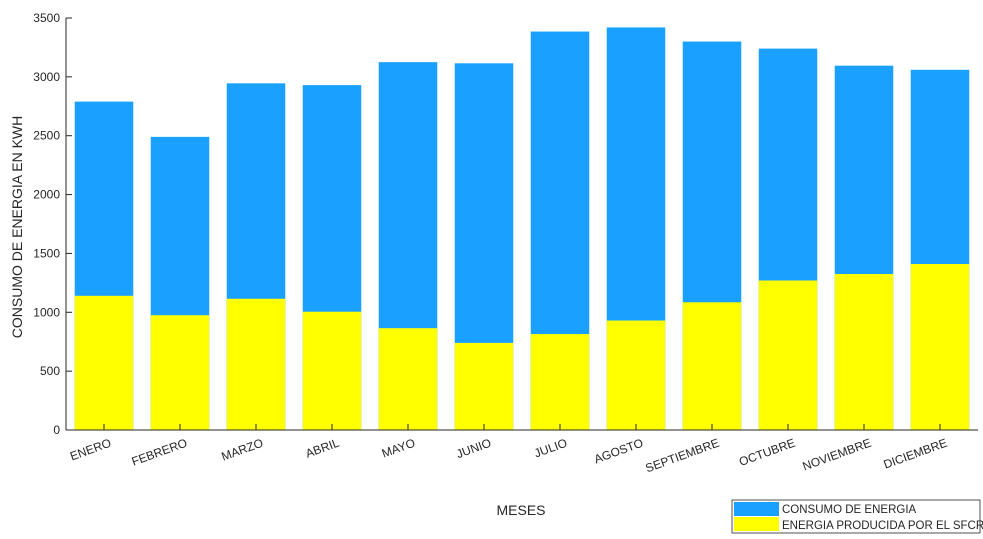 The width and height of the screenshot is (983, 539). I want to click on bar-produccion-junio, so click(484, 386).